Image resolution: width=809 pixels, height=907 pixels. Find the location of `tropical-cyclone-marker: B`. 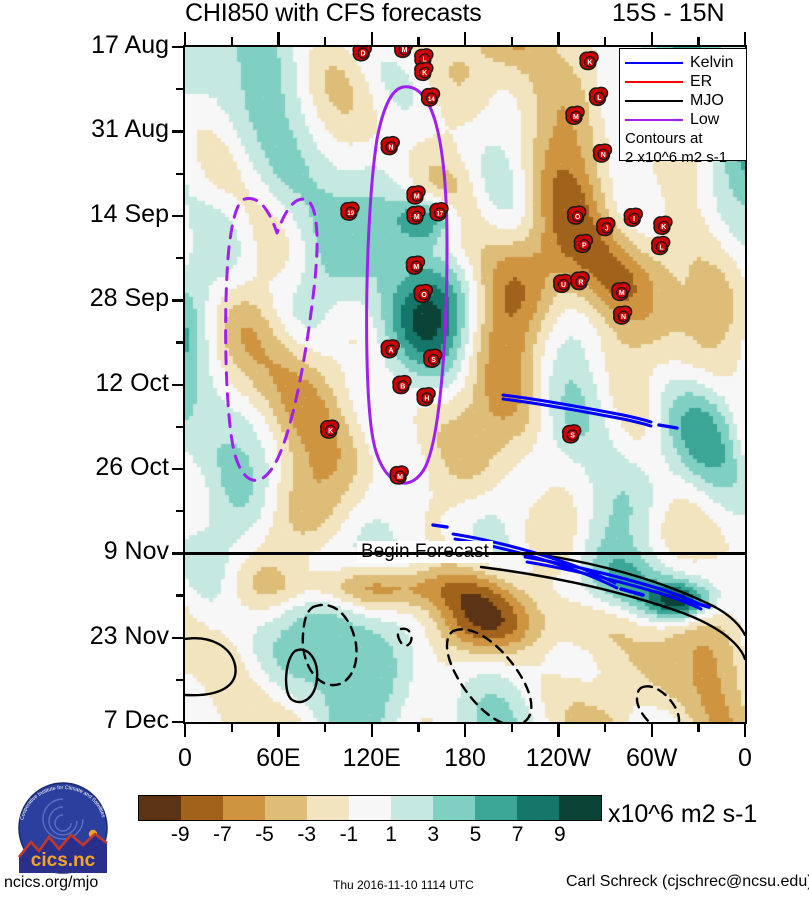

tropical-cyclone-marker: B is located at coordinates (402, 384).